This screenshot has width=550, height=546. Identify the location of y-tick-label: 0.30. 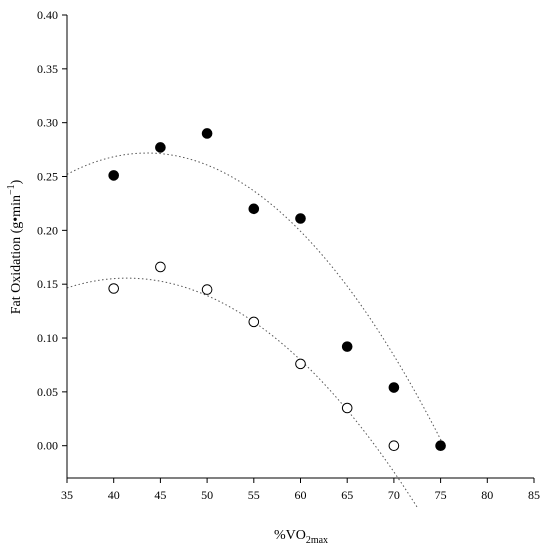
(47, 123).